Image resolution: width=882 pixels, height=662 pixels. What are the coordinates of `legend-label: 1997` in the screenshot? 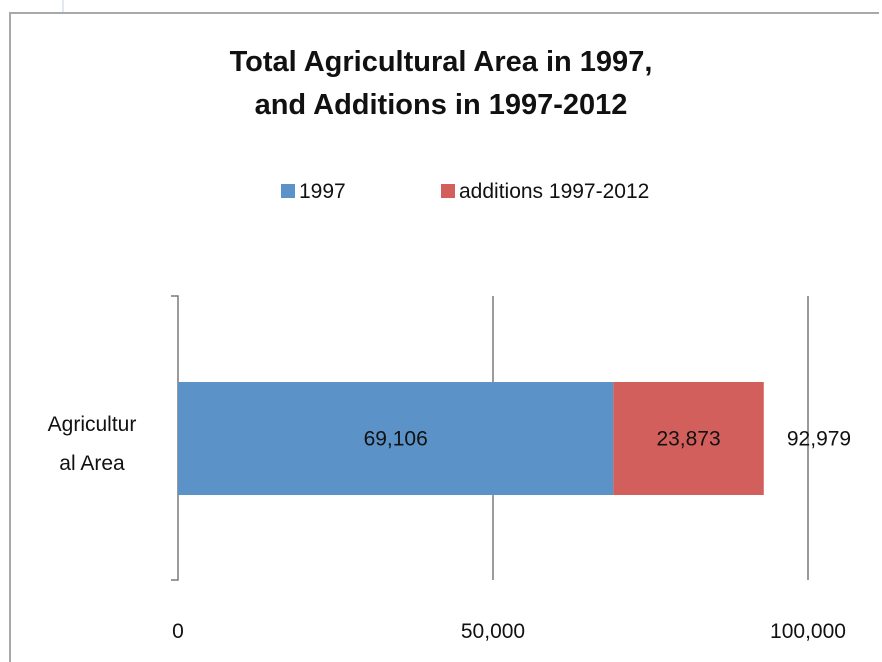 It's located at (322, 191).